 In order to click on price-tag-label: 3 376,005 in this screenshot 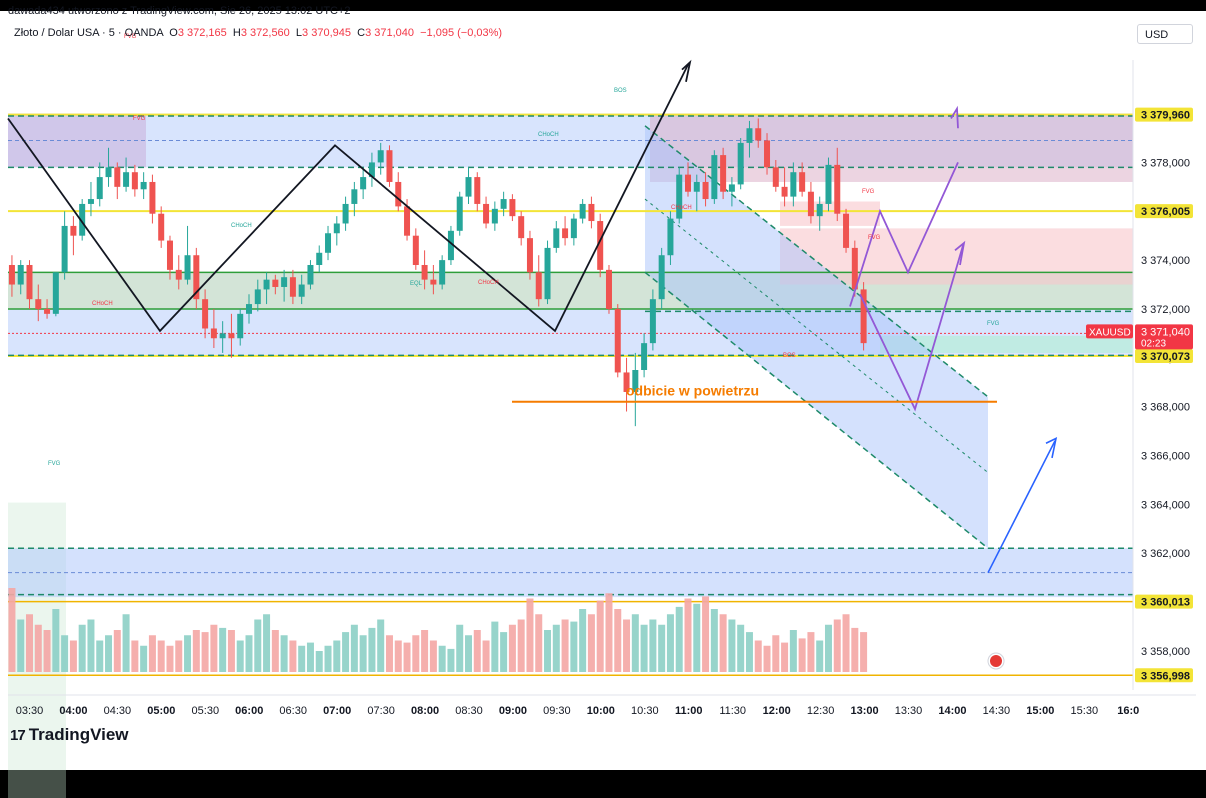, I will do `click(1165, 212)`.